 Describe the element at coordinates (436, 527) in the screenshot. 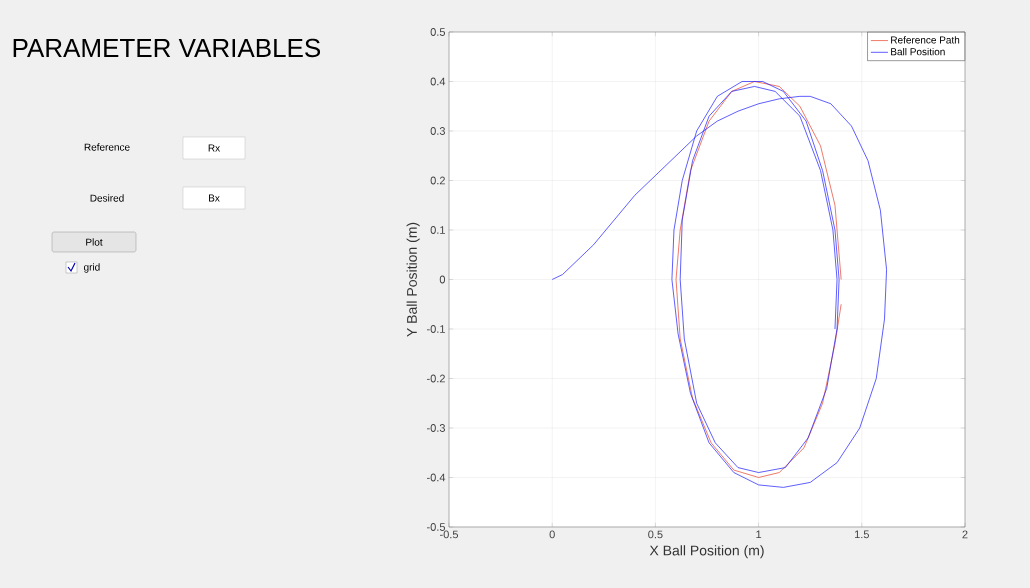

I see `y-tick-label: -0.5` at that location.